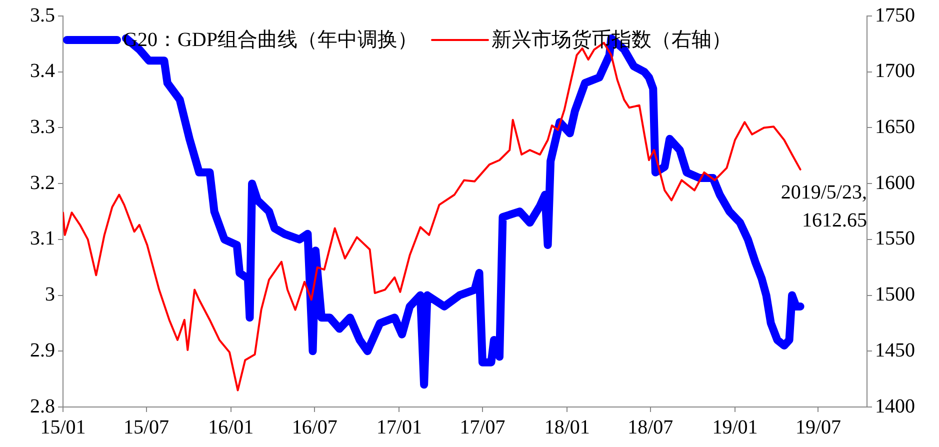 This screenshot has width=939, height=447. Describe the element at coordinates (483, 427) in the screenshot. I see `x-tick-label: 17/07` at that location.